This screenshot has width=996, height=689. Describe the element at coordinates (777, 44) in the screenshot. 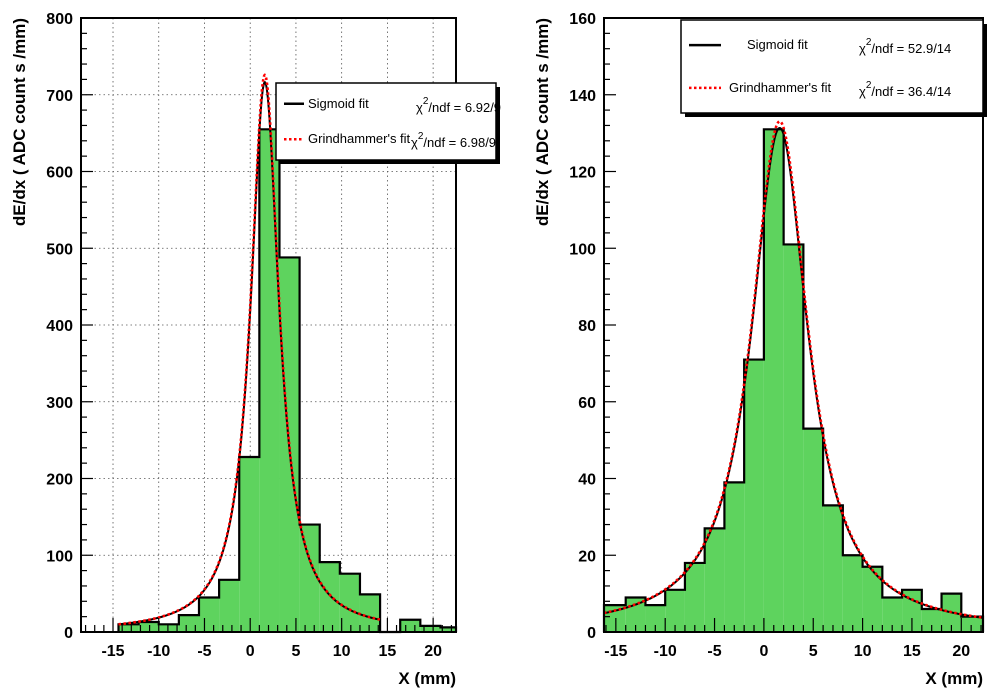

I see `right-legend-sigmoid-label: Sigmoid fit` at that location.